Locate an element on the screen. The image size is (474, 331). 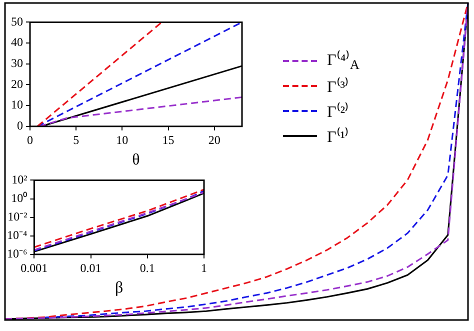
y-tick-label: 10² is located at coordinates (20, 179).